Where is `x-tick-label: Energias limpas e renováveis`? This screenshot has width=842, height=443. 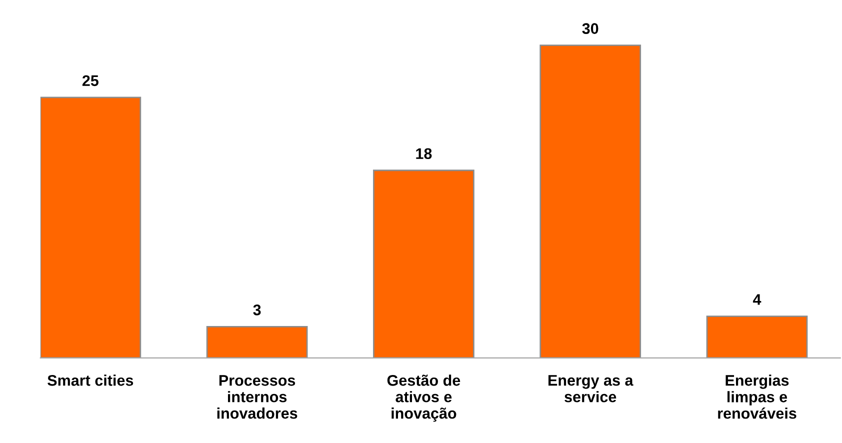 x-tick-label: Energias limpas e renováveis is located at coordinates (757, 396).